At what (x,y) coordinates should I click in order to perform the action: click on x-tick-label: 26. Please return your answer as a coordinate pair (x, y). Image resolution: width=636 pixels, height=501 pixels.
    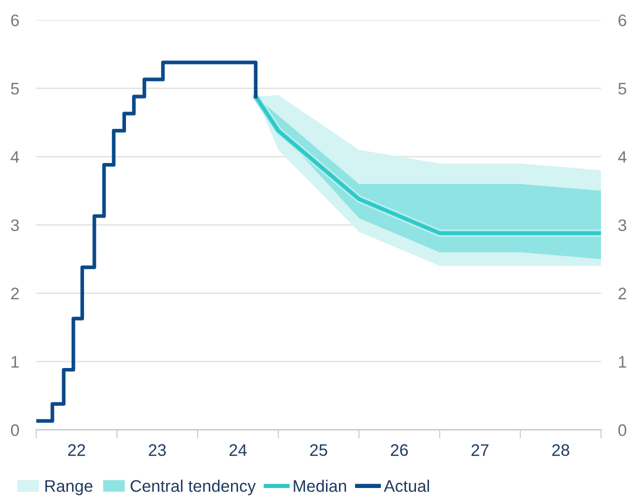
    Looking at the image, I should click on (399, 450).